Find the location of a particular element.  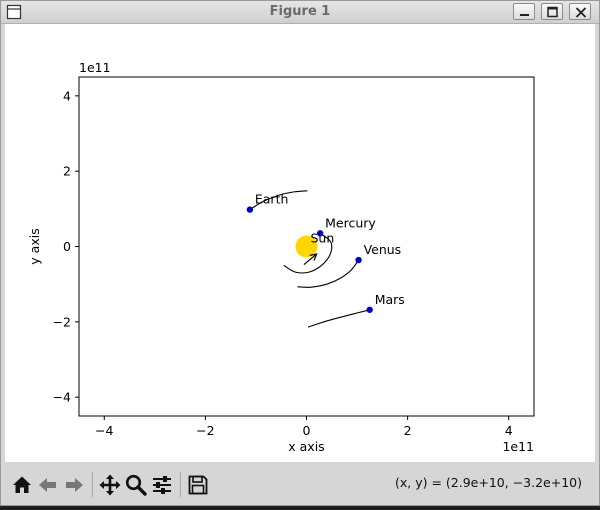

close-button is located at coordinates (580, 11).